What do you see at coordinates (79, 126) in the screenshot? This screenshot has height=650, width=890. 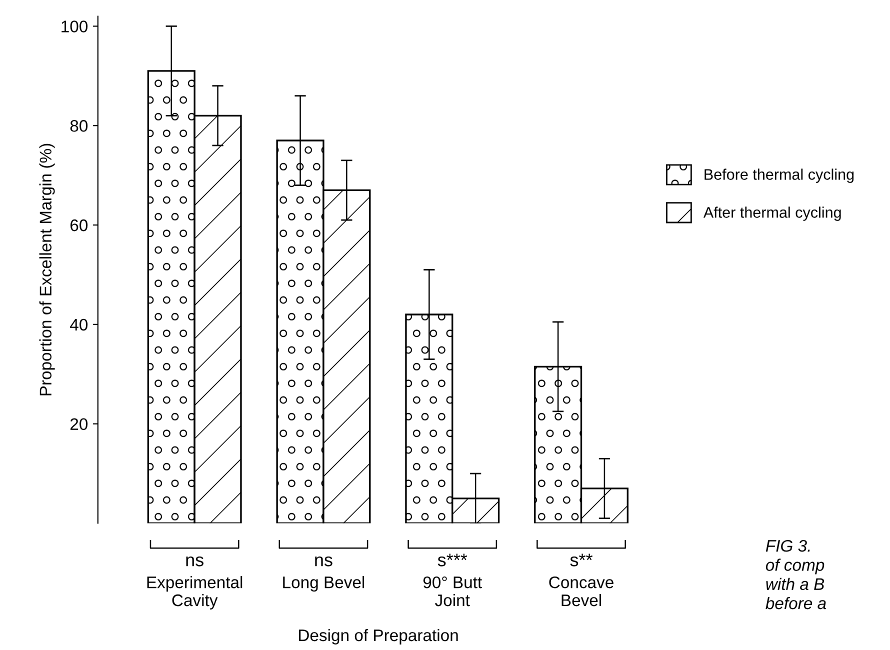 I see `y-tick-label: 80` at bounding box center [79, 126].